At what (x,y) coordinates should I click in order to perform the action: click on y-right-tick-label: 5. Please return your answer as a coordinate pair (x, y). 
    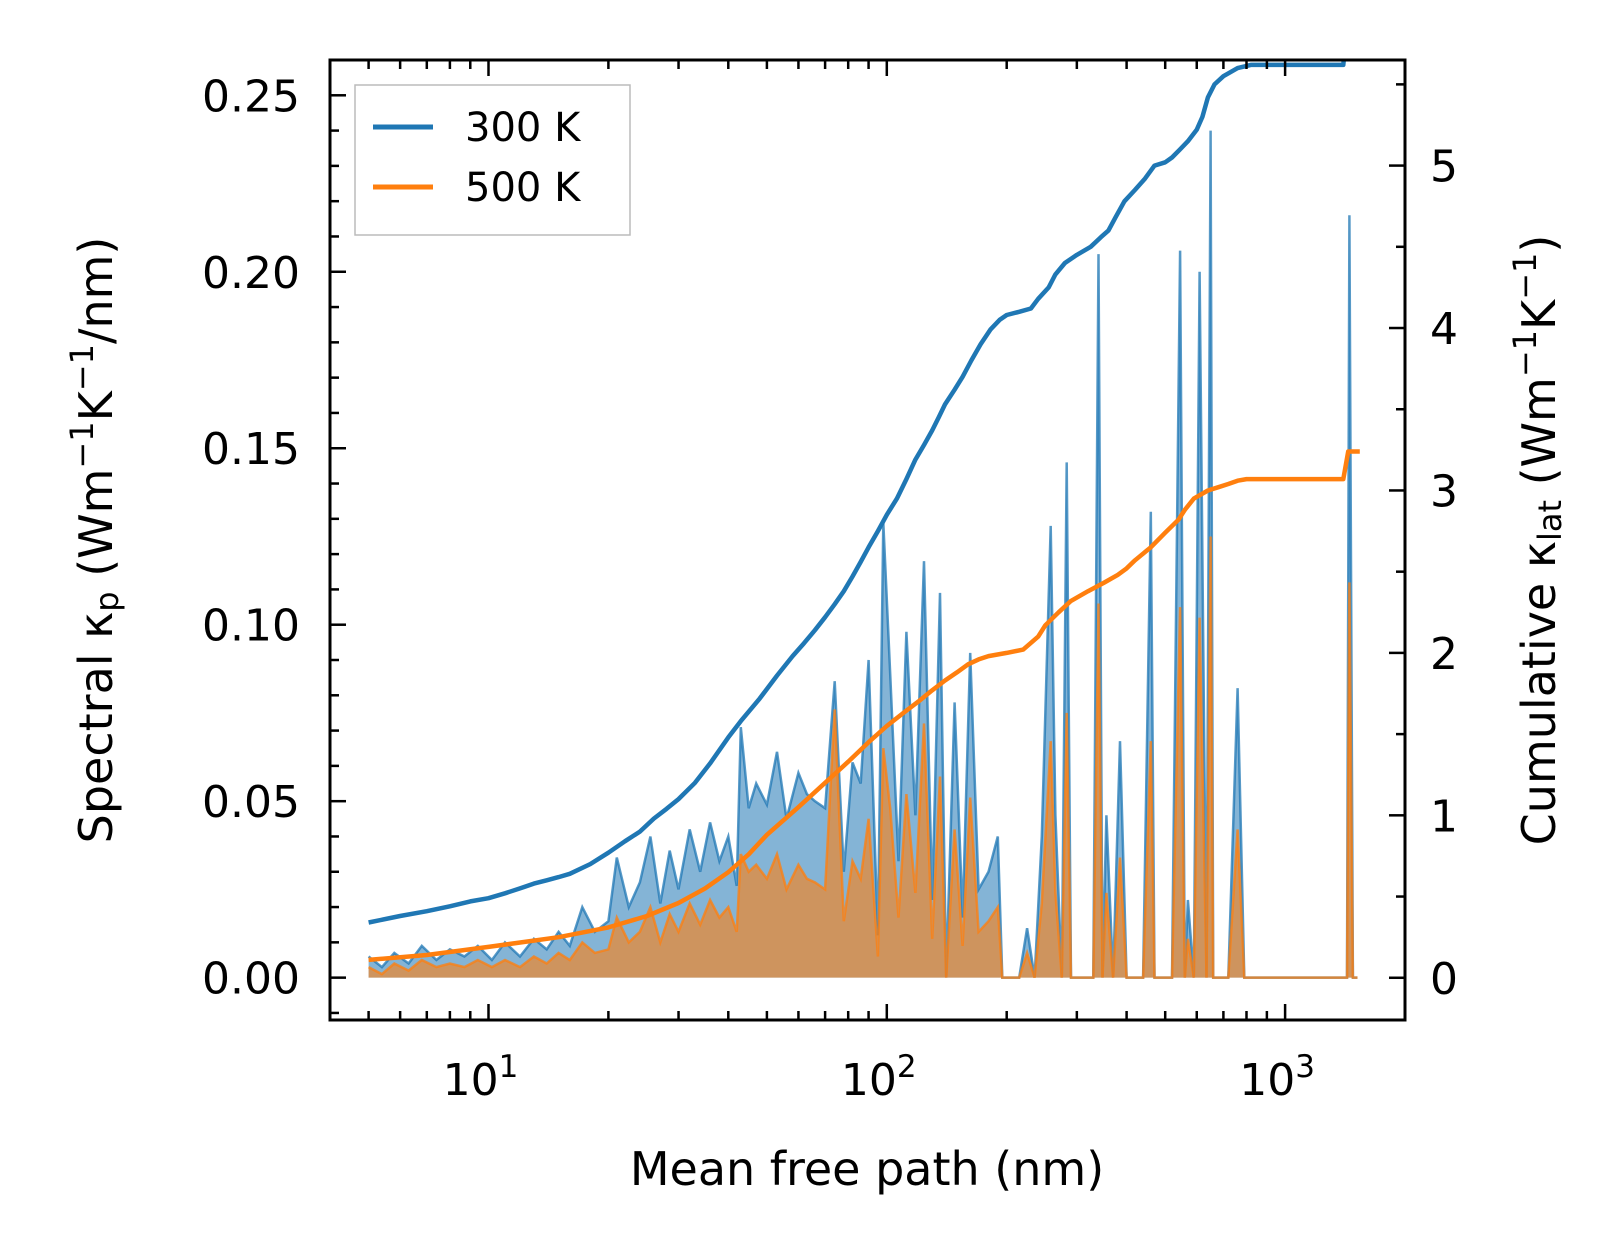
    Looking at the image, I should click on (1444, 167).